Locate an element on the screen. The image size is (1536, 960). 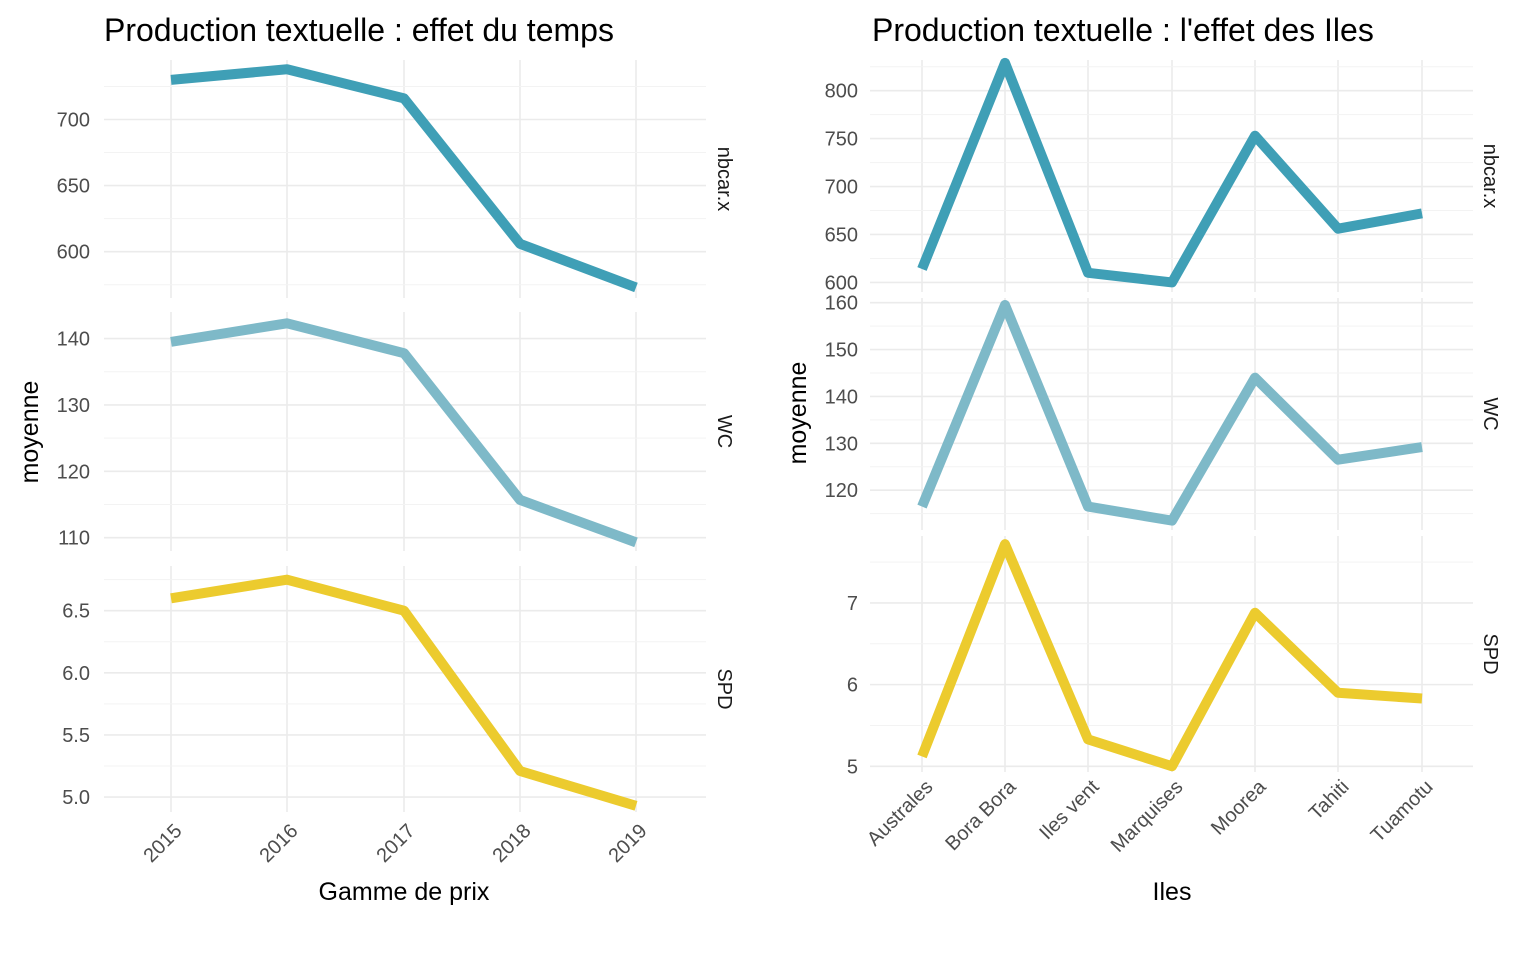
y-tick-label: 5 is located at coordinates (852, 767).